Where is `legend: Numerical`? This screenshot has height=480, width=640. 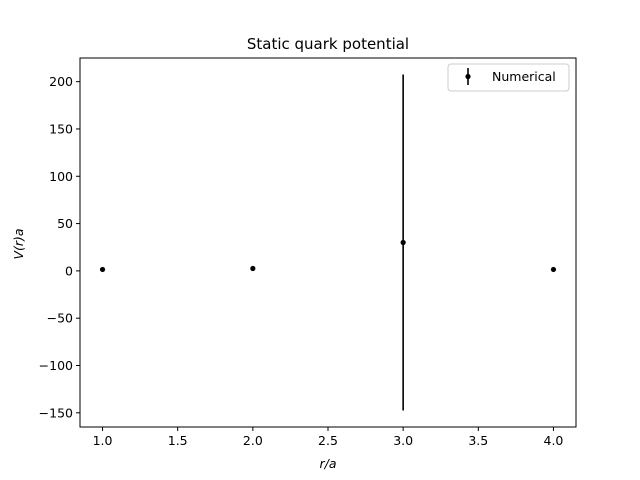 legend: Numerical is located at coordinates (508, 77).